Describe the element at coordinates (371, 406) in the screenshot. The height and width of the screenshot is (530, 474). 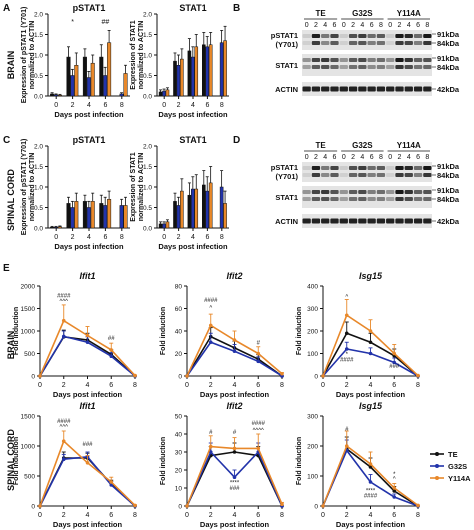
I see `chart-title: Isg15` at that location.